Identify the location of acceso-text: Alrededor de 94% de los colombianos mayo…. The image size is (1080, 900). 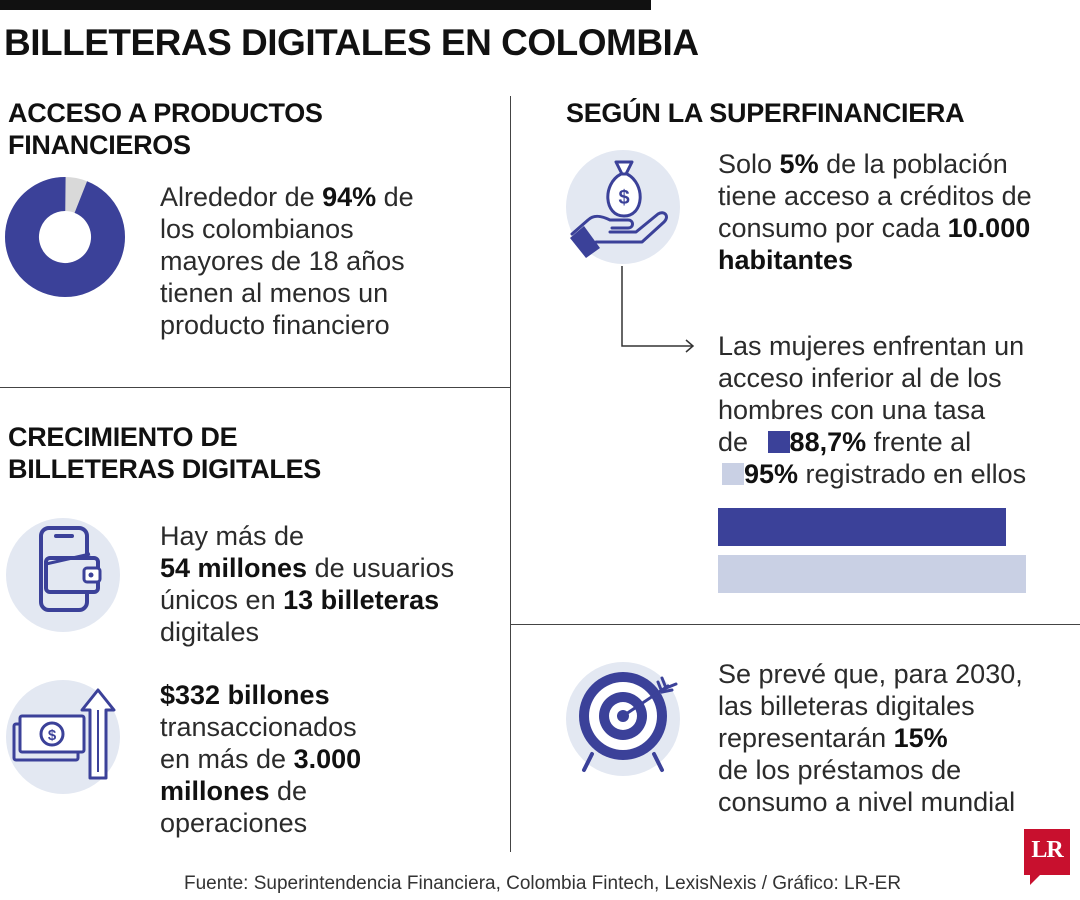
(330, 261).